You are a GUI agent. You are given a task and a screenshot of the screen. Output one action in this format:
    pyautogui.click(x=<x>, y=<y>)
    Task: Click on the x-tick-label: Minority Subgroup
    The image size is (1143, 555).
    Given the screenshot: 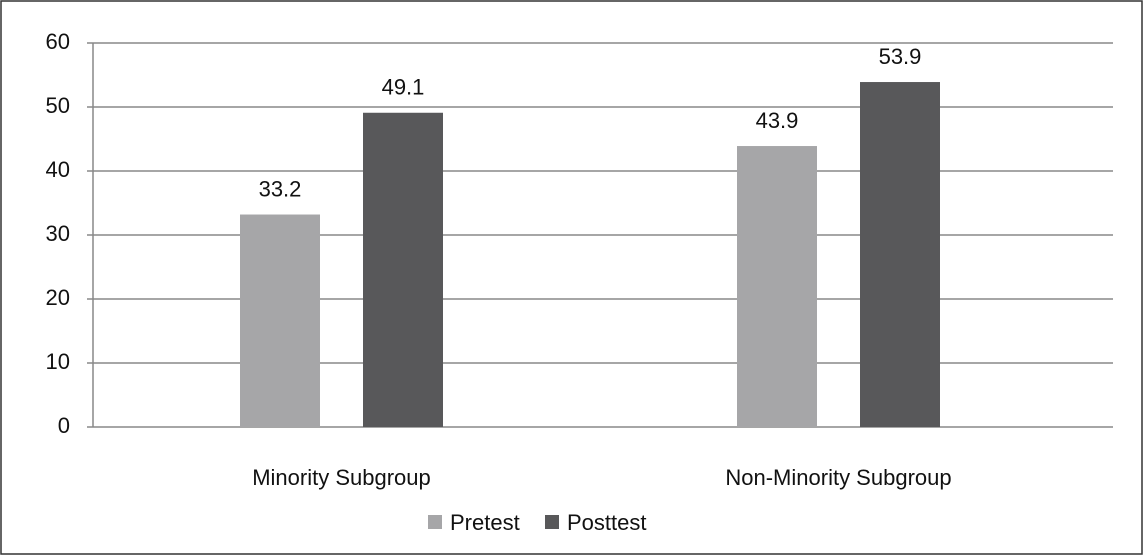 What is the action you would take?
    pyautogui.click(x=341, y=477)
    